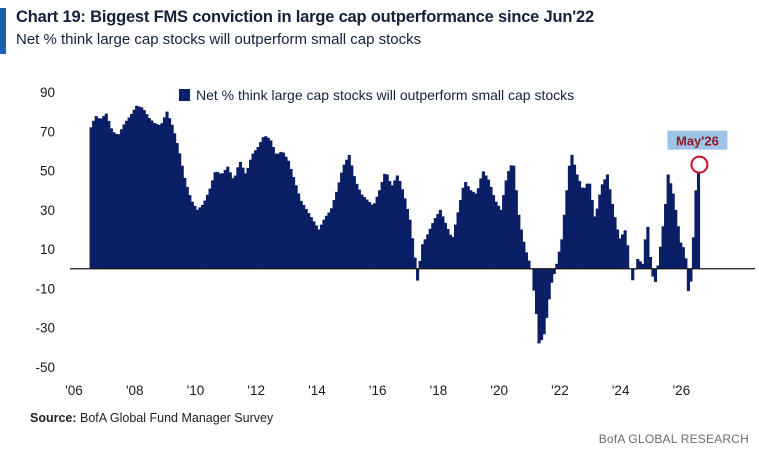  What do you see at coordinates (45, 328) in the screenshot?
I see `y-tick-label: -30` at bounding box center [45, 328].